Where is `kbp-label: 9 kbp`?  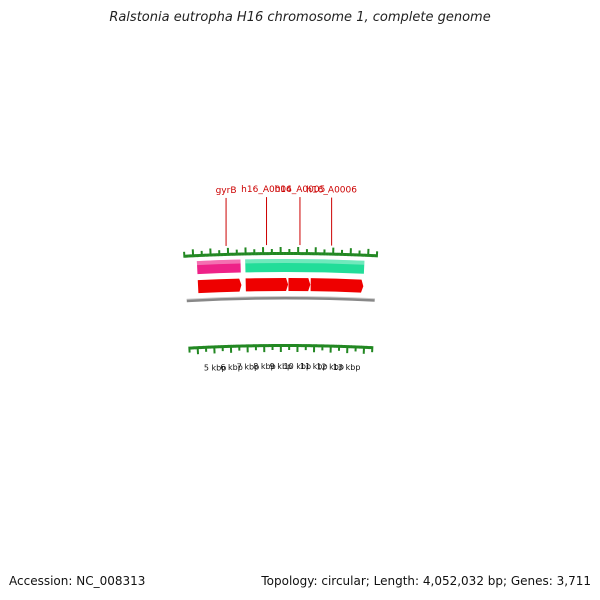
kbp-label: 9 kbp is located at coordinates (281, 366).